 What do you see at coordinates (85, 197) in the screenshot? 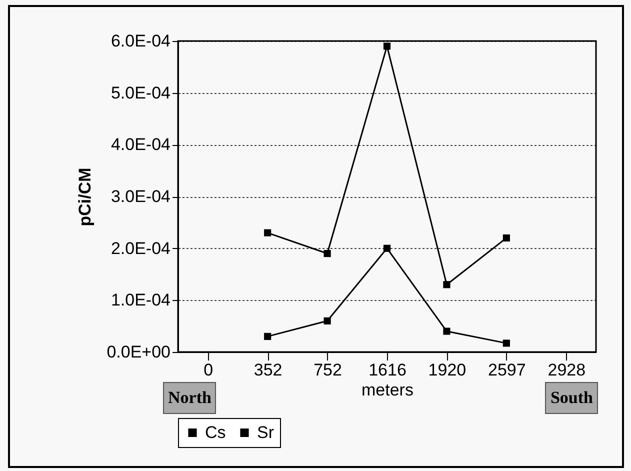
I see `y-axis-title: pCi/CM` at bounding box center [85, 197].